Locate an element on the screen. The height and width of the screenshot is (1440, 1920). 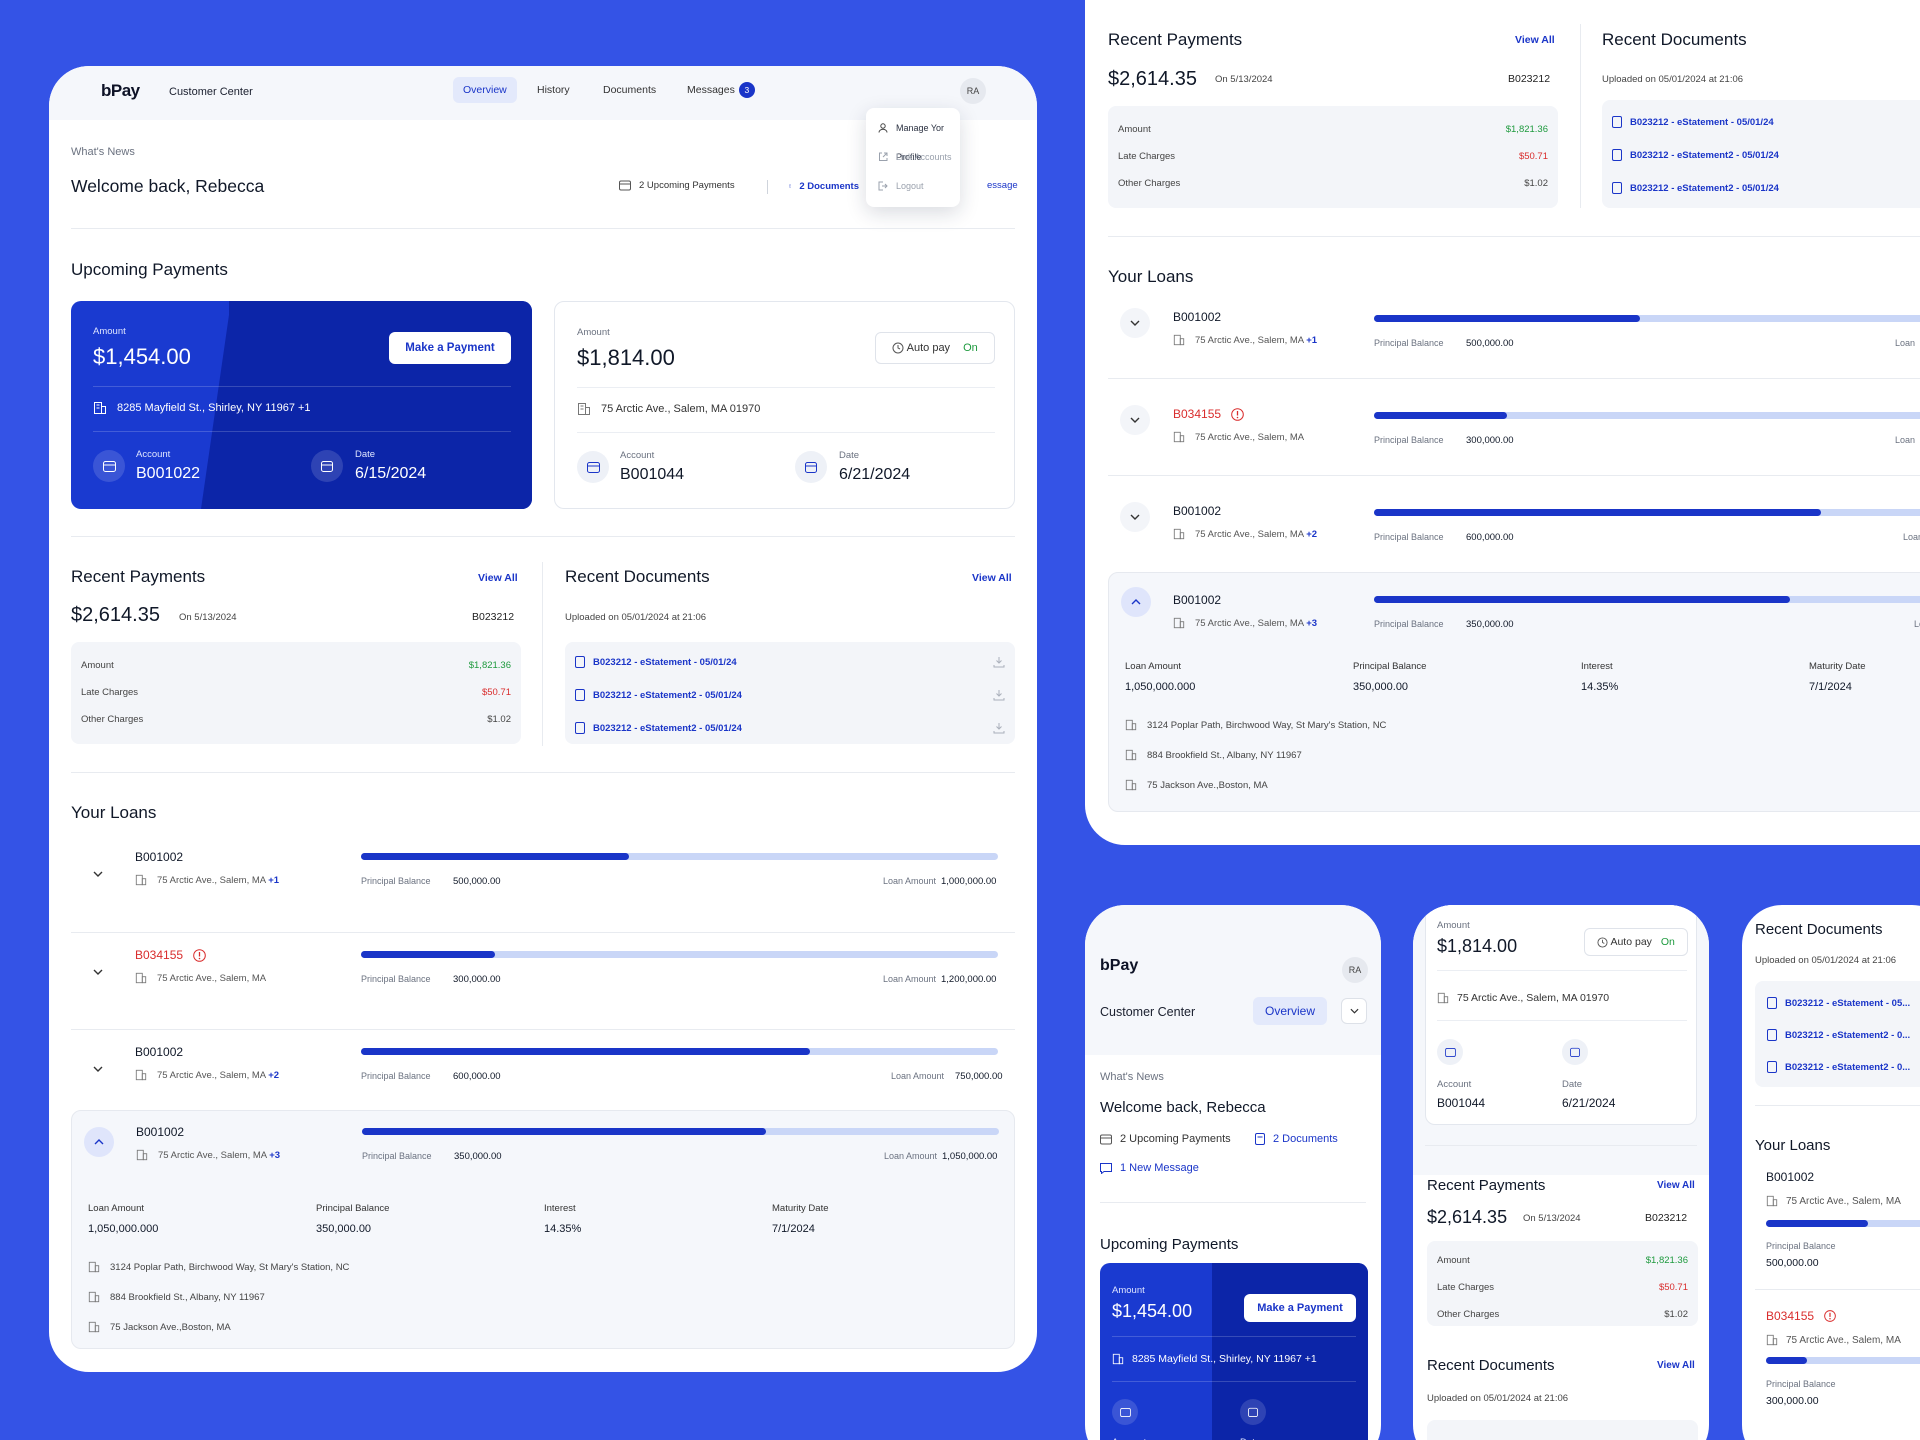
tab-history: History is located at coordinates (553, 90).